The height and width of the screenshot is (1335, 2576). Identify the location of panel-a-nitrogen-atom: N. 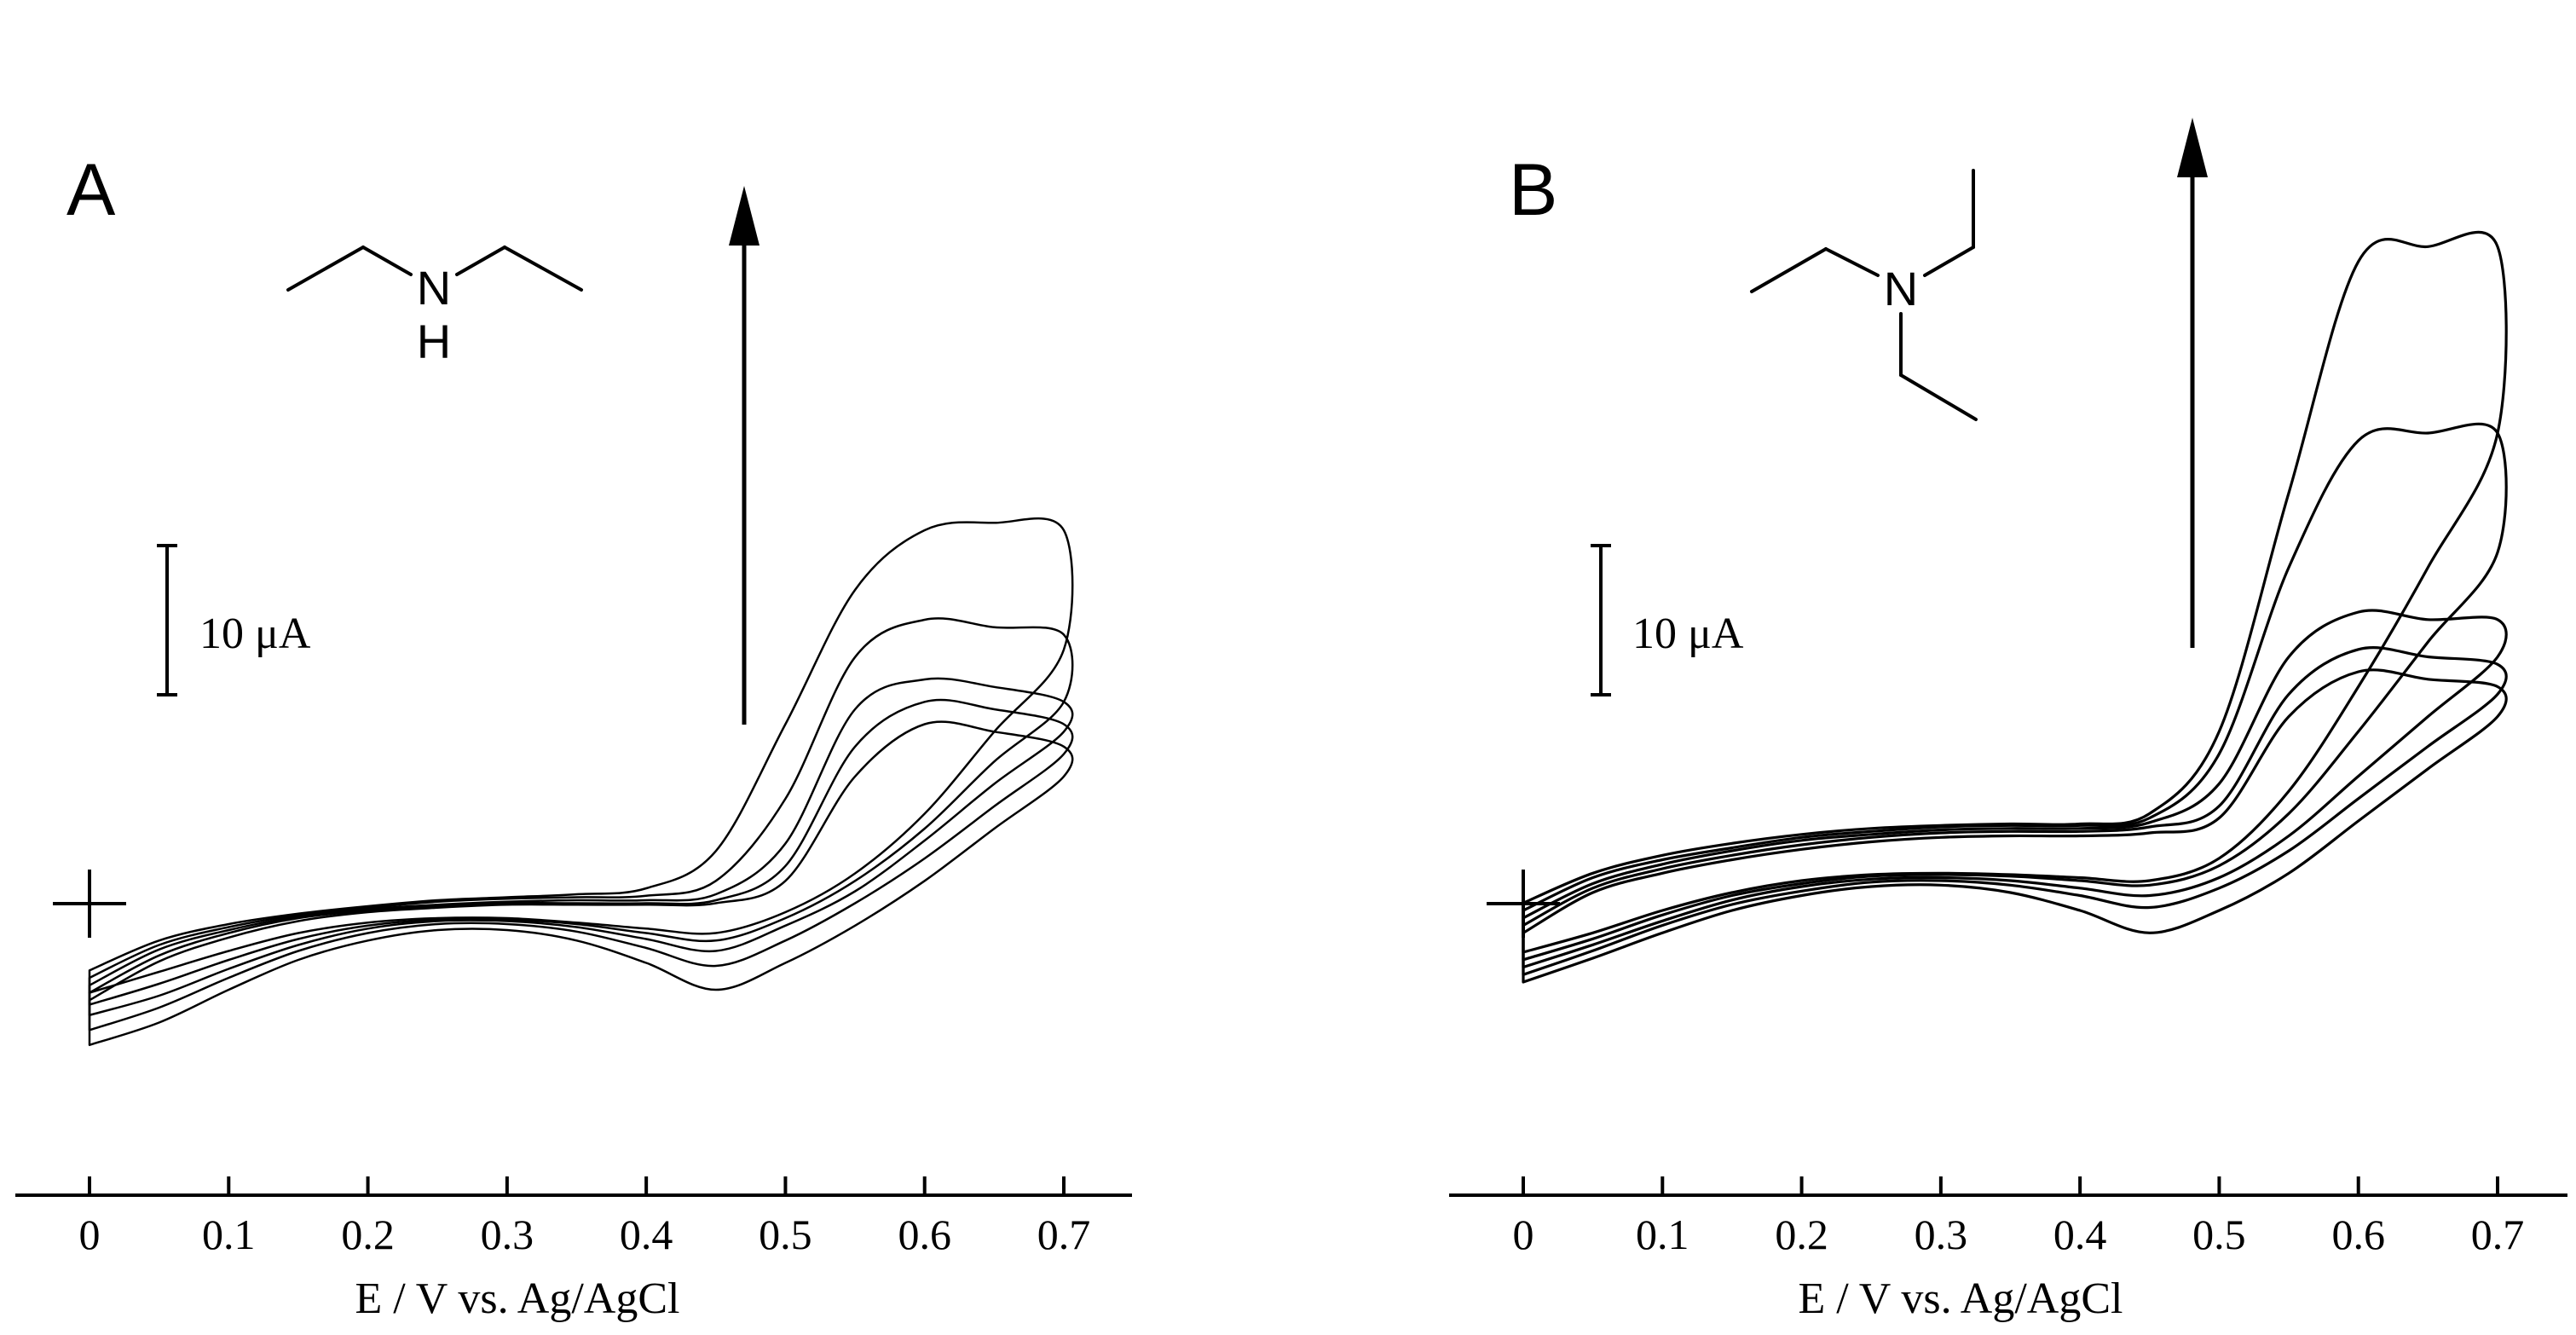
(434, 288).